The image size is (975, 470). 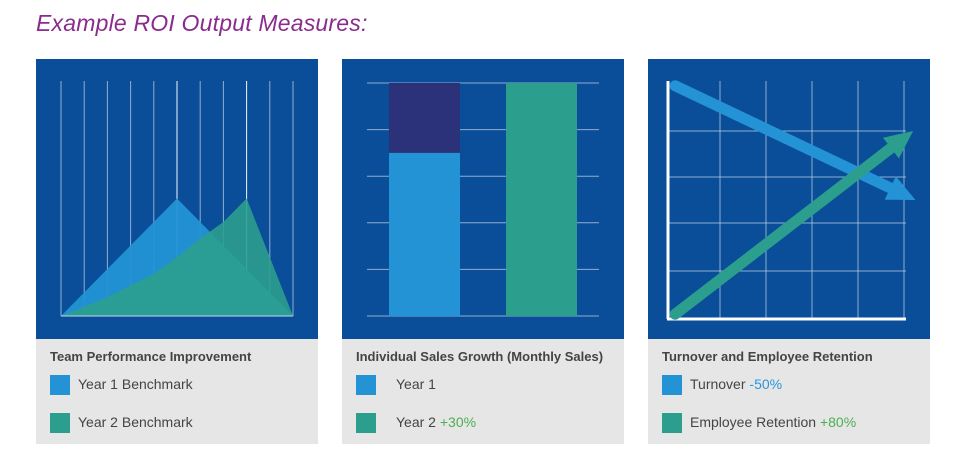 I want to click on legend-label: Turnover, so click(x=718, y=384).